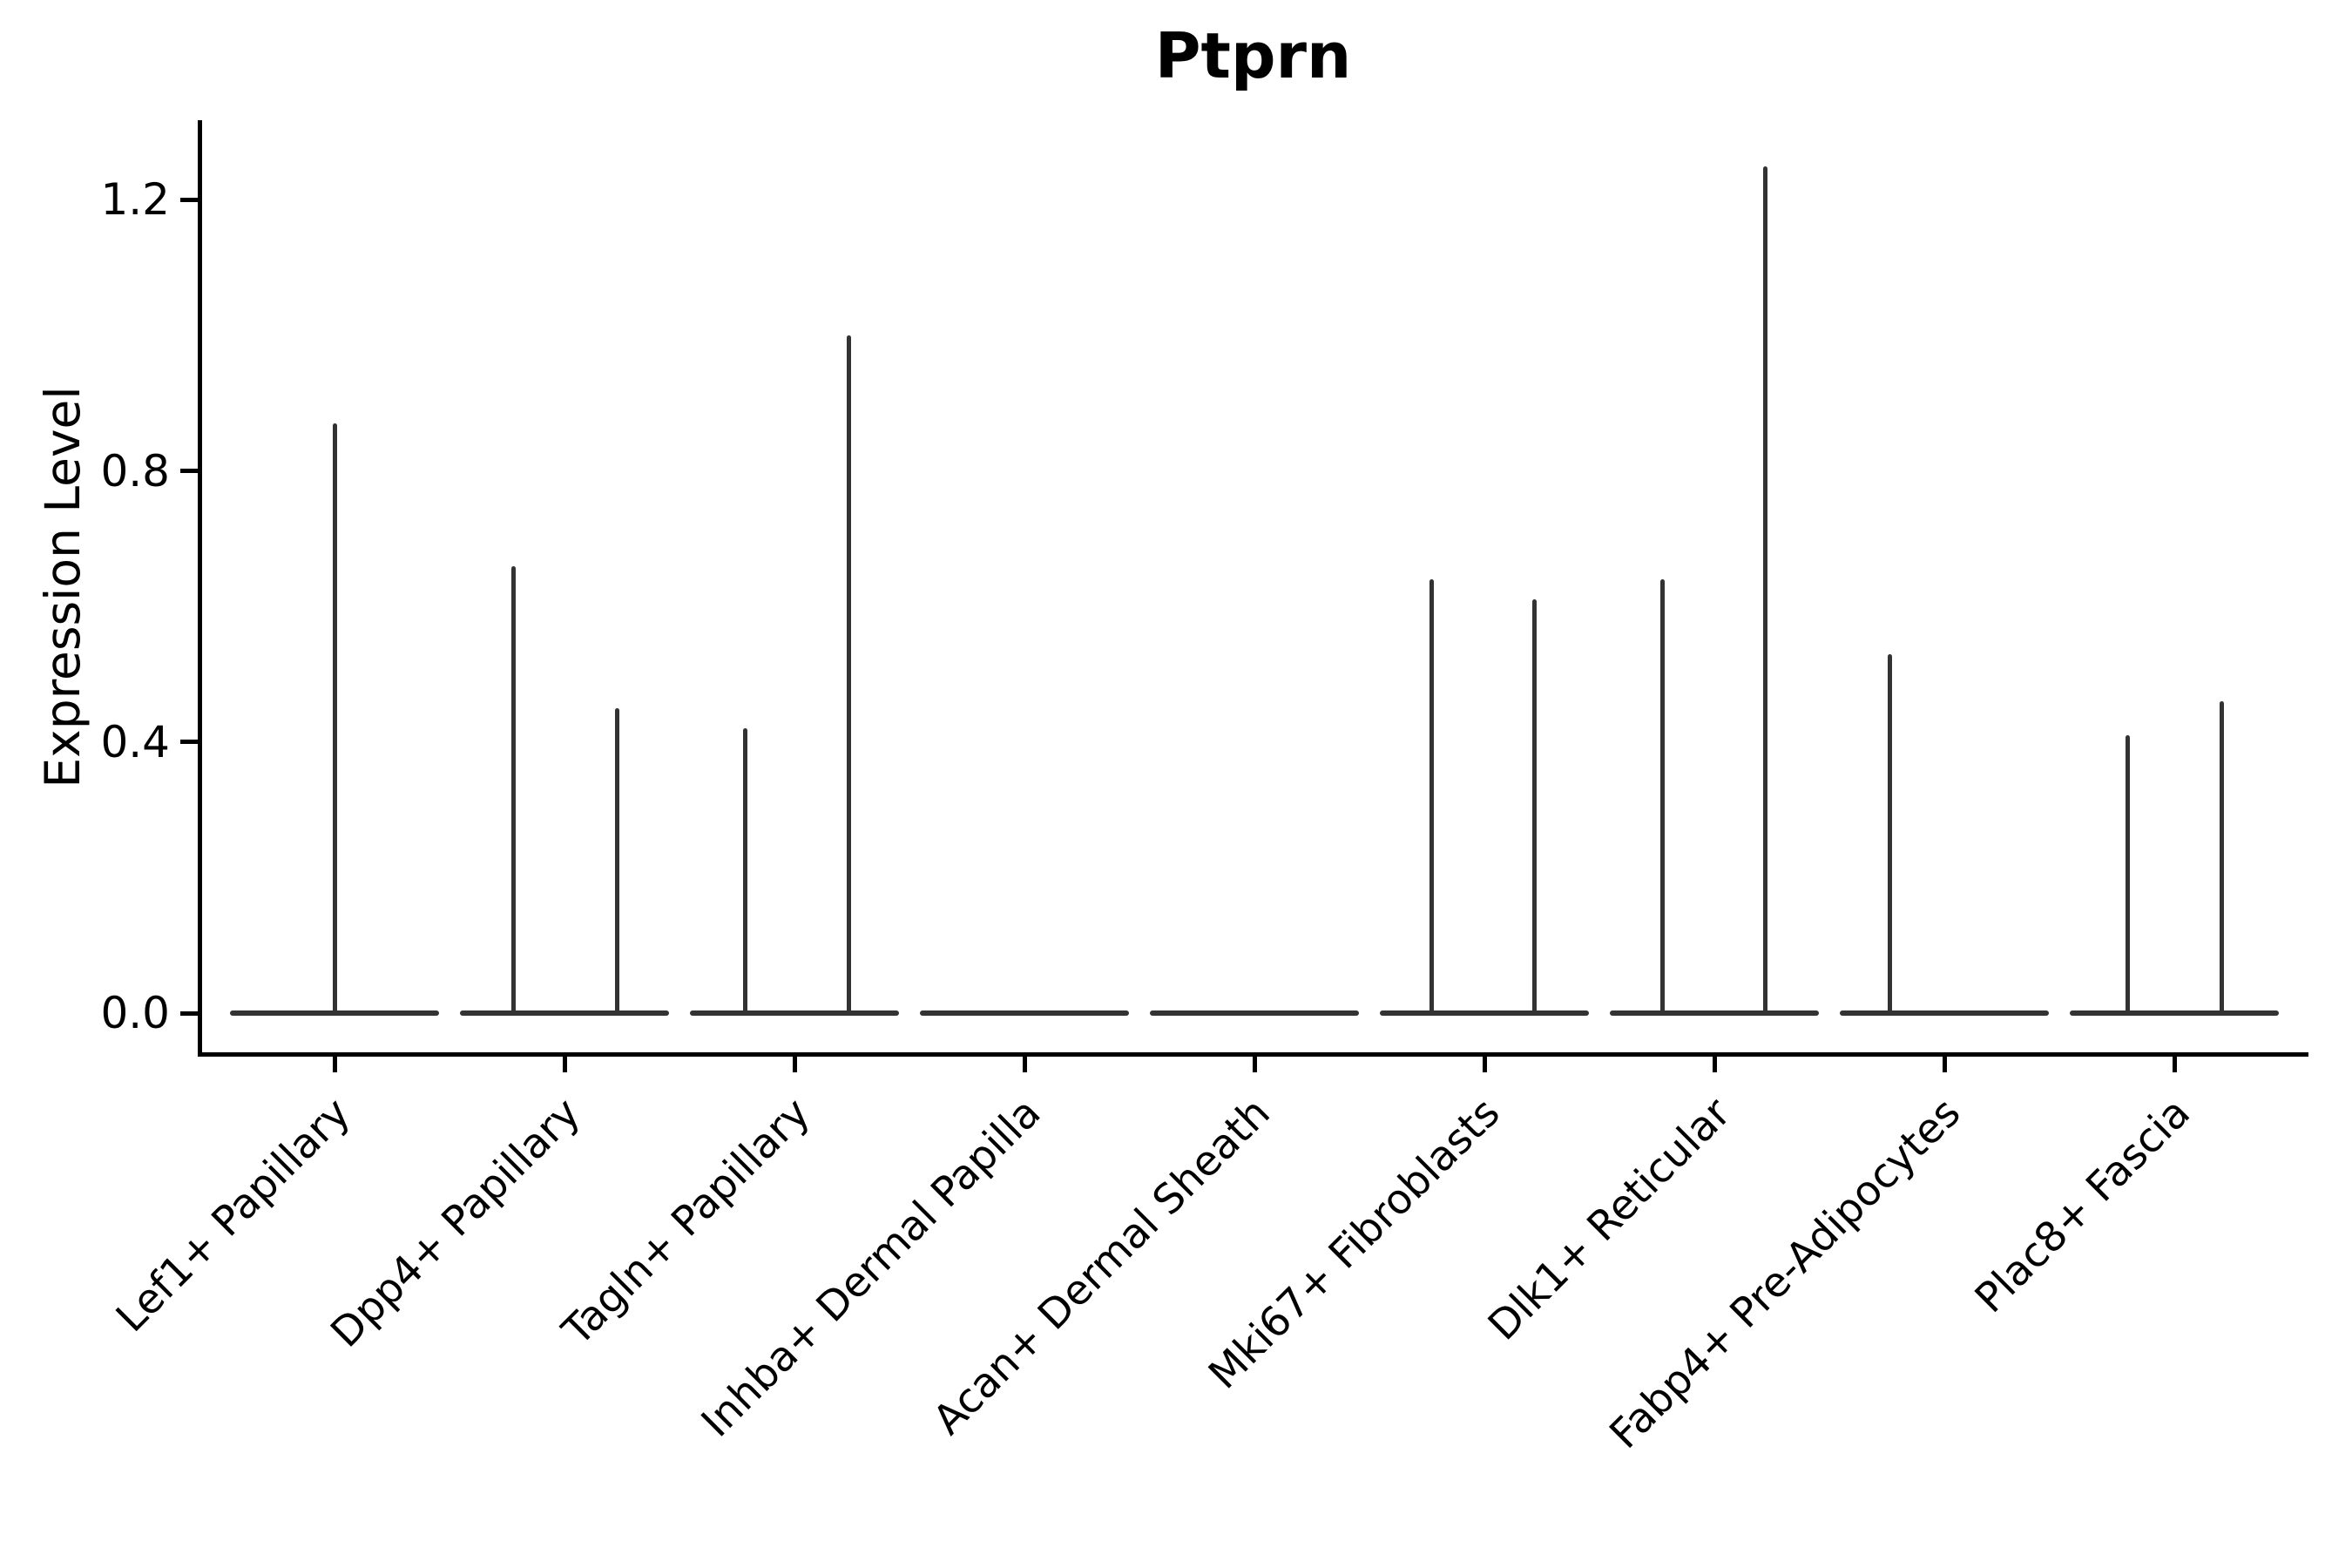  What do you see at coordinates (687, 1222) in the screenshot?
I see `x-tick-label: Tagln+ Papillary` at bounding box center [687, 1222].